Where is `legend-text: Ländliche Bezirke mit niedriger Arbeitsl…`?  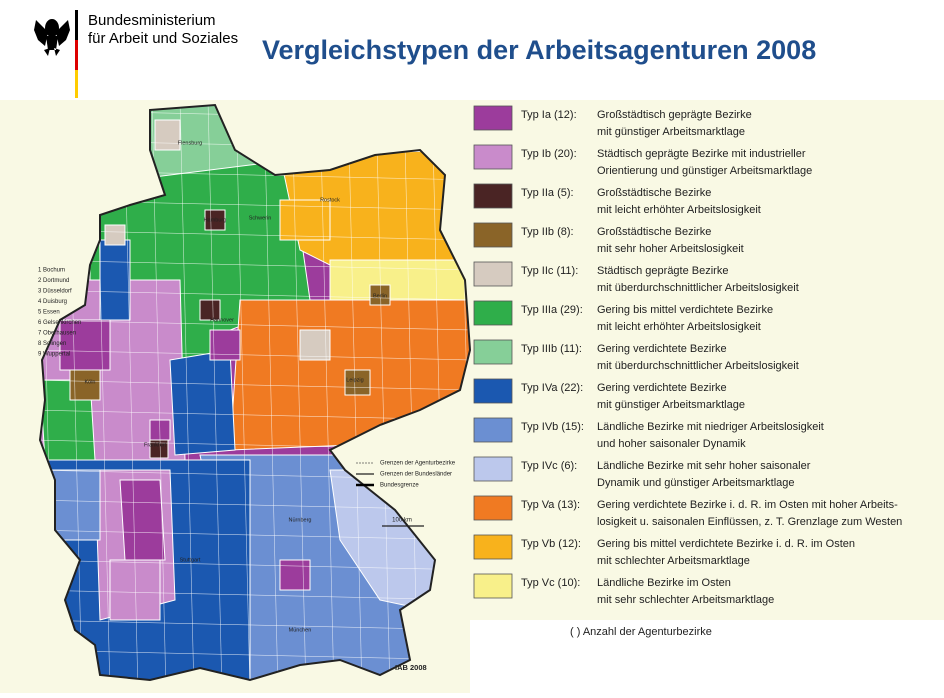 legend-text: Ländliche Bezirke mit niedriger Arbeitsl… is located at coordinates (710, 427).